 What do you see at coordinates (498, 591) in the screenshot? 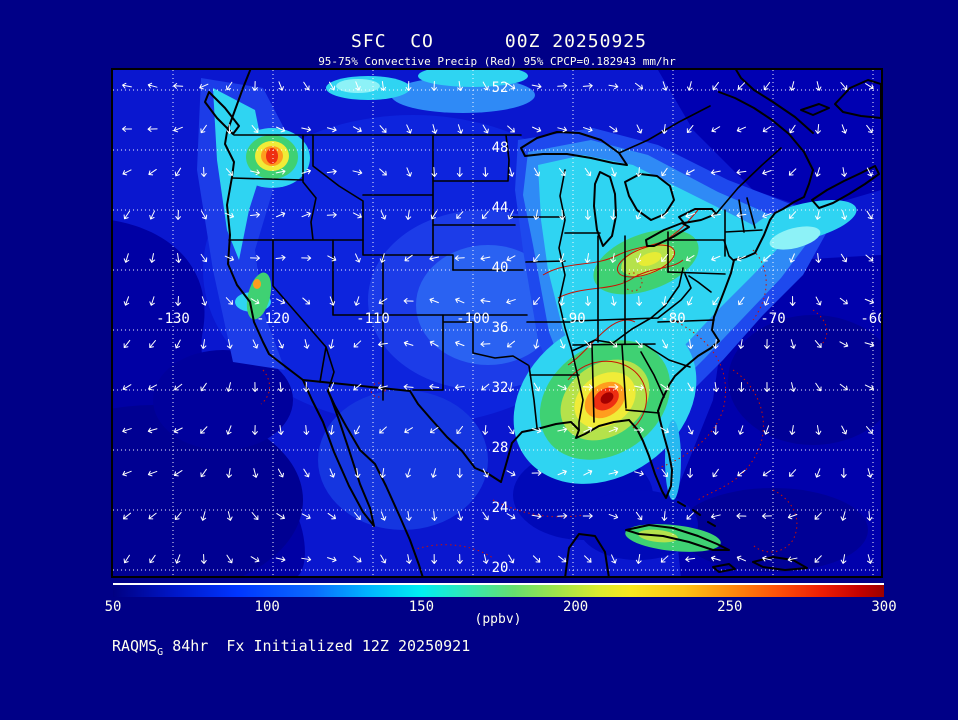
I see `colorbar-gradient` at bounding box center [498, 591].